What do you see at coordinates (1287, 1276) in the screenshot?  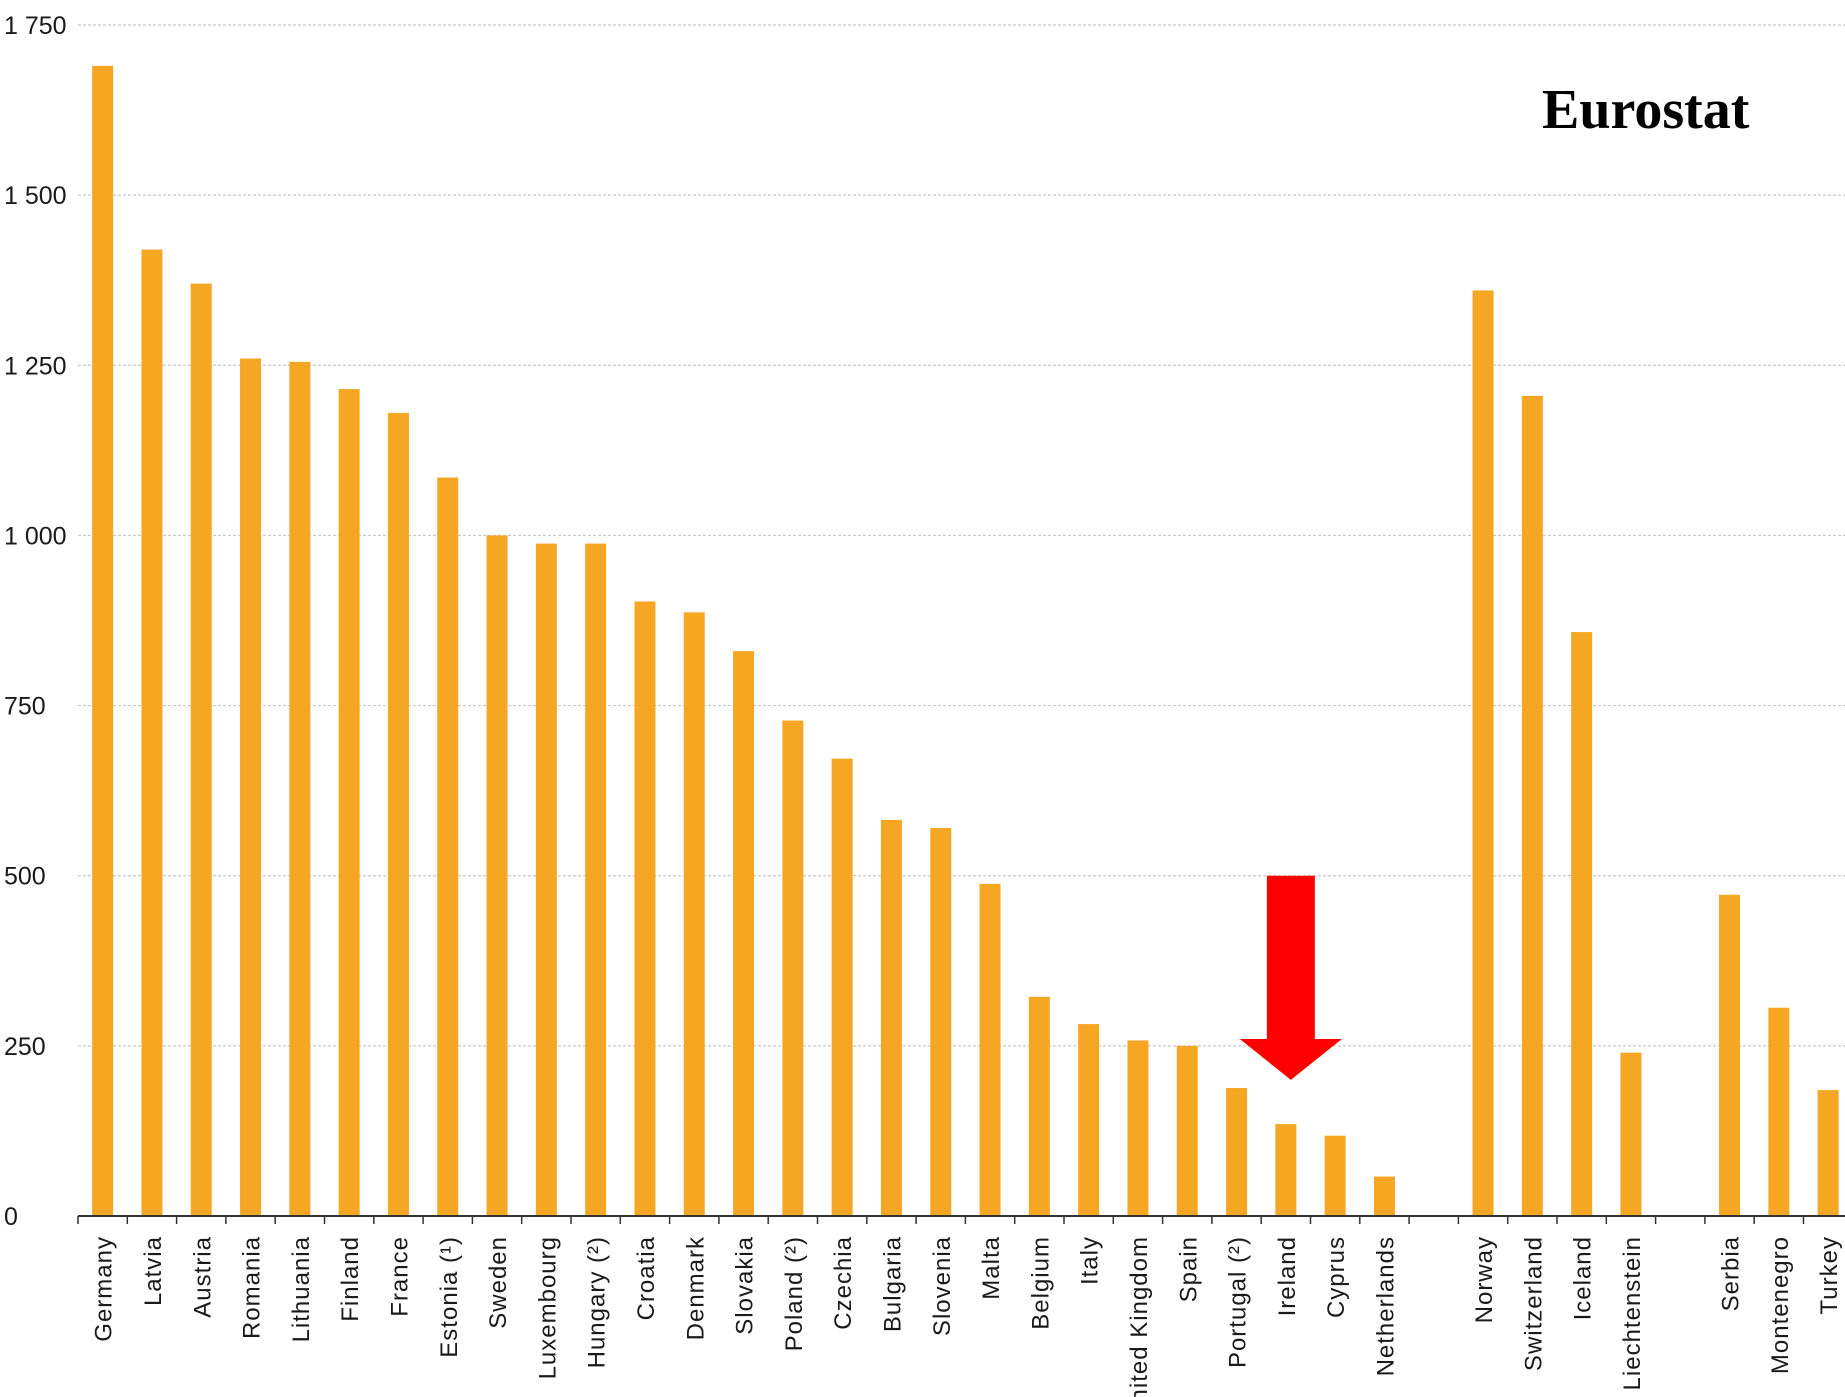 I see `x-category-label: Ireland` at bounding box center [1287, 1276].